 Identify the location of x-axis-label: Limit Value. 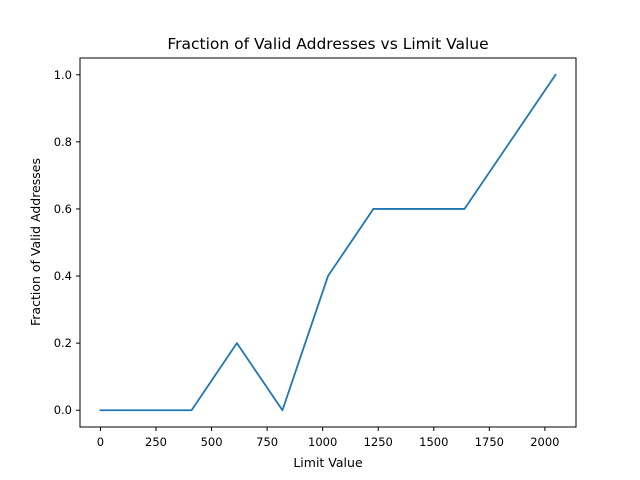
(328, 462).